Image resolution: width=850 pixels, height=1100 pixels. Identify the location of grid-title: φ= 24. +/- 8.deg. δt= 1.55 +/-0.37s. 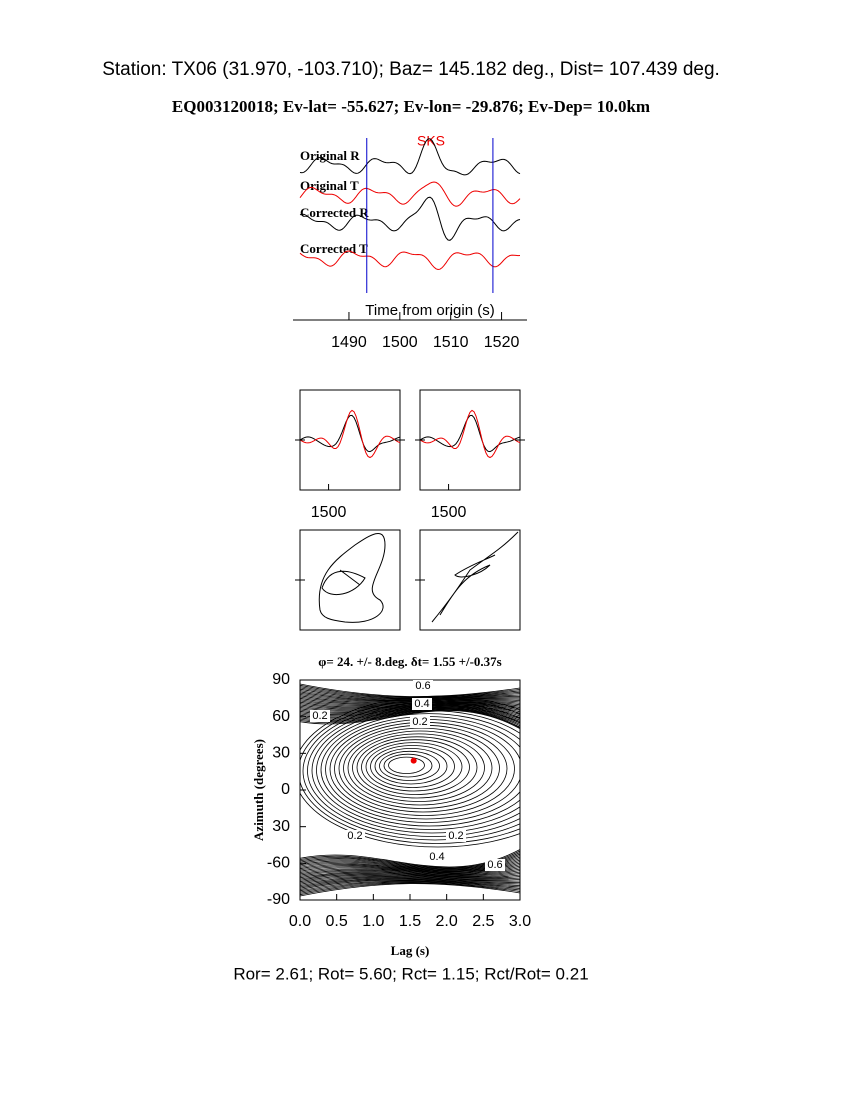
(410, 661).